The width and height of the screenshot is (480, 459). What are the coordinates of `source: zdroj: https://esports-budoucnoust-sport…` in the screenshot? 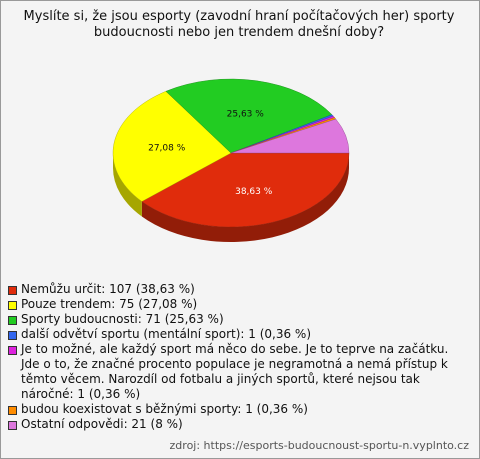 It's located at (319, 445).